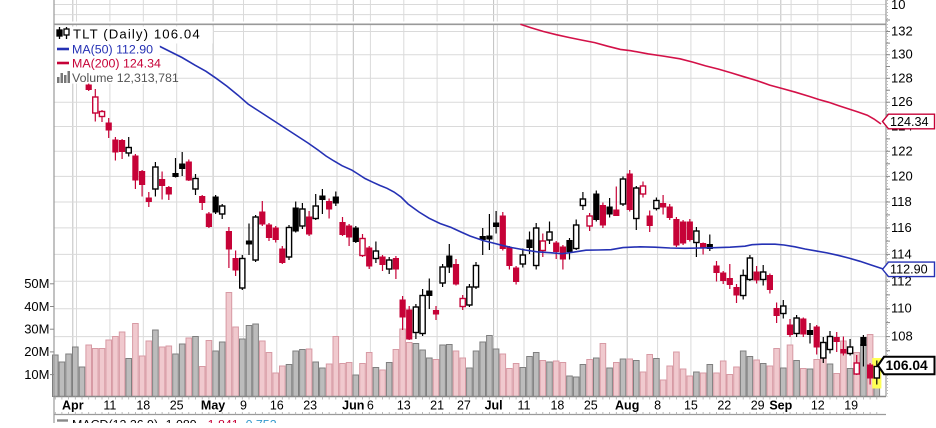  Describe the element at coordinates (909, 270) in the screenshot. I see `svg-text: 112.90` at that location.